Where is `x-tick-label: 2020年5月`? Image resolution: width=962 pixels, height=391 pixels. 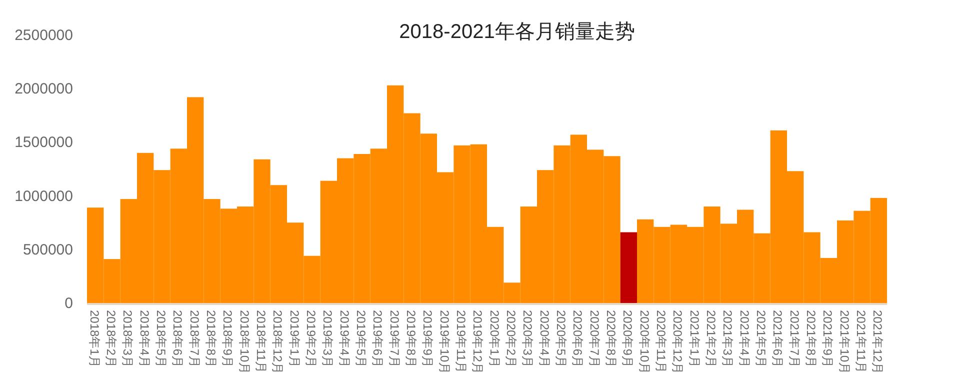
x-tick-label: 2020年5月 is located at coordinates (561, 339).